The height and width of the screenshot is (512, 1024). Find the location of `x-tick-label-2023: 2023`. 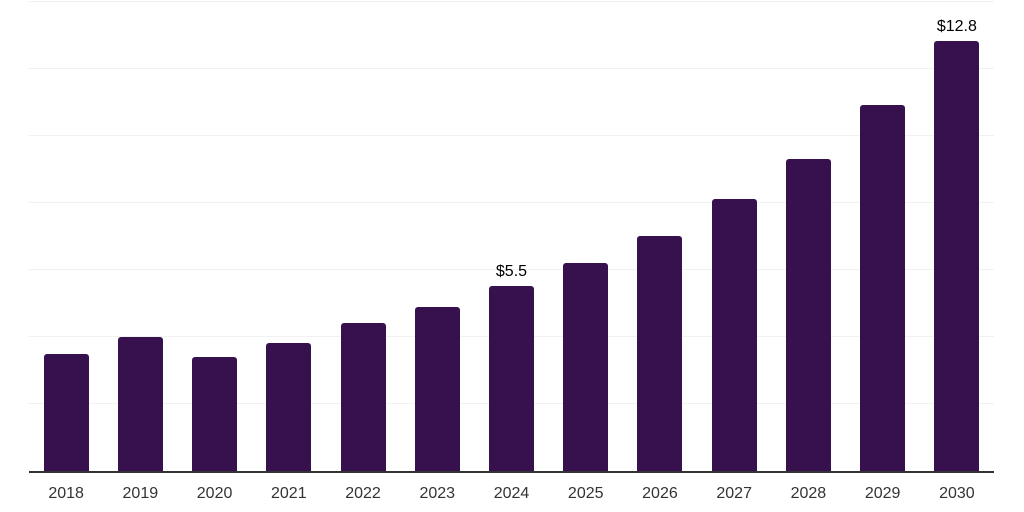

x-tick-label-2023: 2023 is located at coordinates (437, 493).